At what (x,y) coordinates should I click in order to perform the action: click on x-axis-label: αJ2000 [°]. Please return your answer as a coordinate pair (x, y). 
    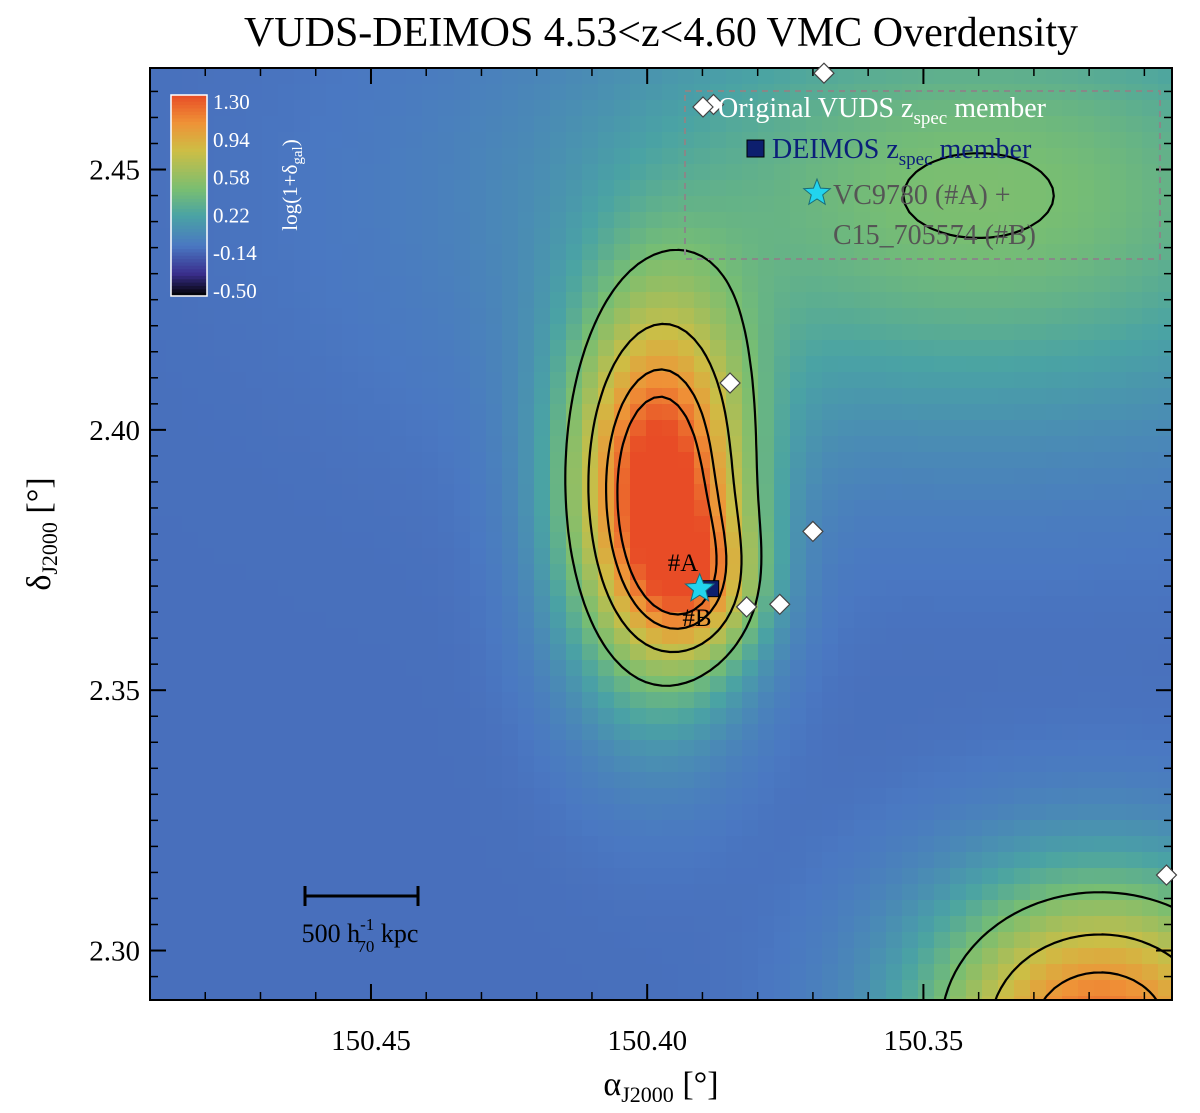
    Looking at the image, I should click on (660, 1086).